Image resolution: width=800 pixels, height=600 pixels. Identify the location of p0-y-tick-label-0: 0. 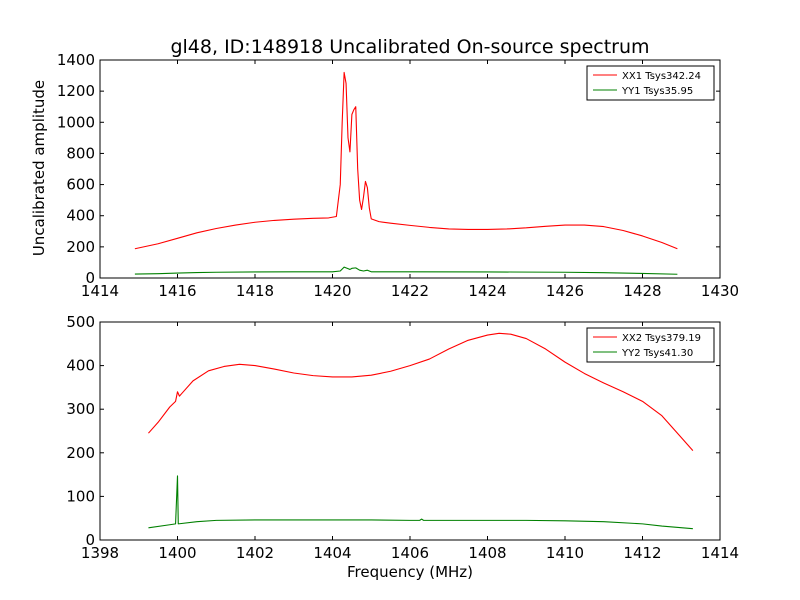
(90, 278).